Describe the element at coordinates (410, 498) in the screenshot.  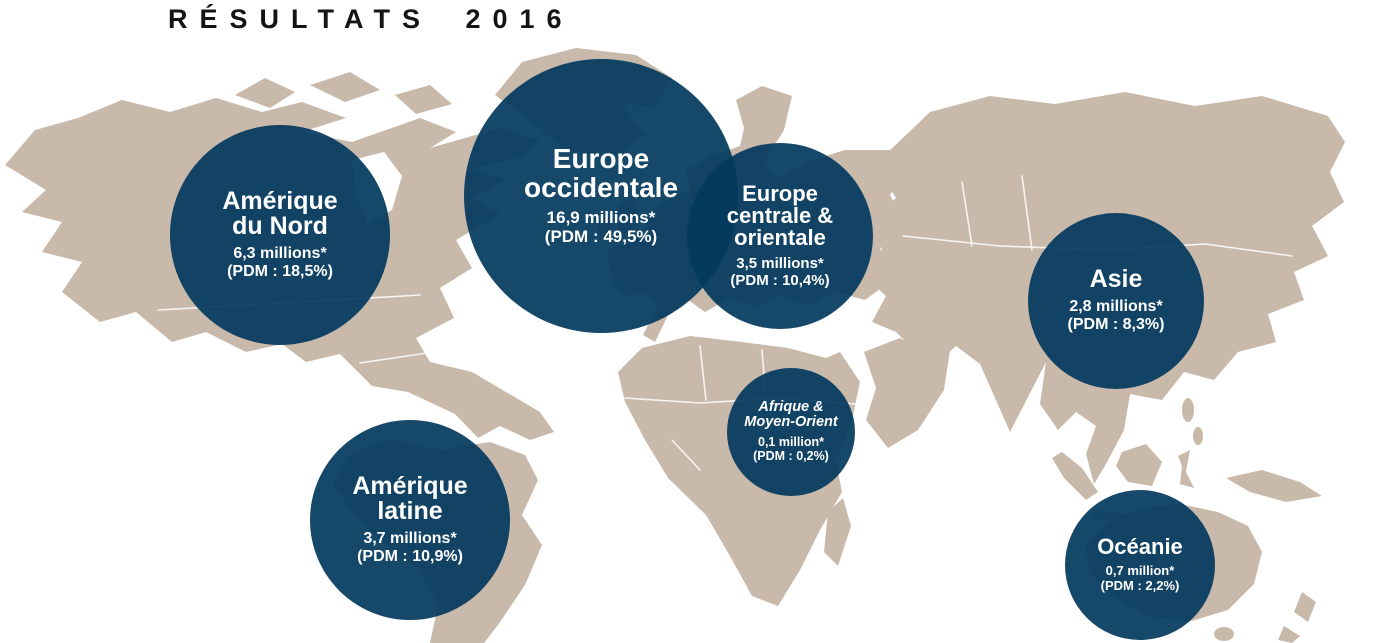
I see `region-name: Amérique latine` at that location.